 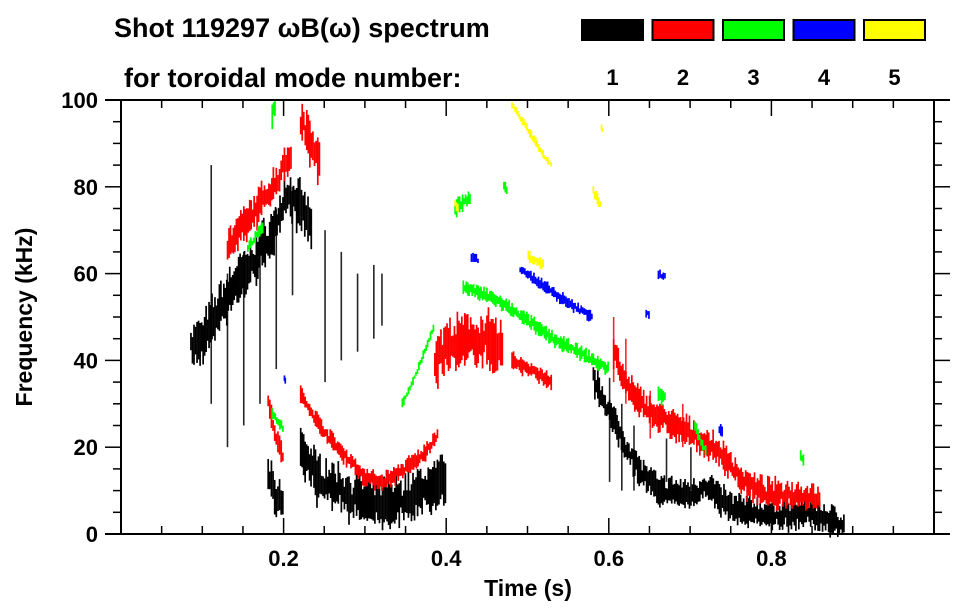 What do you see at coordinates (302, 28) in the screenshot?
I see `chart-title-line1: Shot 119297 ωB(ω) spectrum` at bounding box center [302, 28].